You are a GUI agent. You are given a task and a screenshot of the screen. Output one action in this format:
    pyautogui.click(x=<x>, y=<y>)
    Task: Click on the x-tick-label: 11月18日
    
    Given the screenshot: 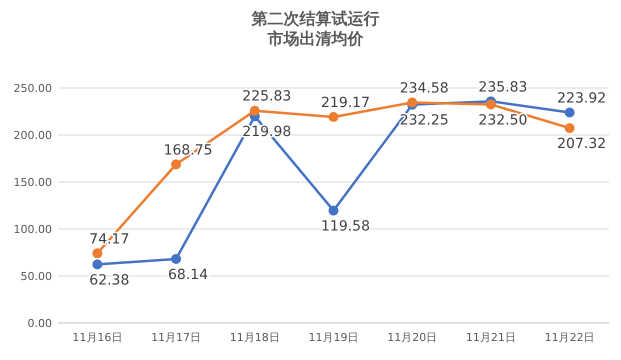 What is the action you would take?
    pyautogui.click(x=255, y=337)
    